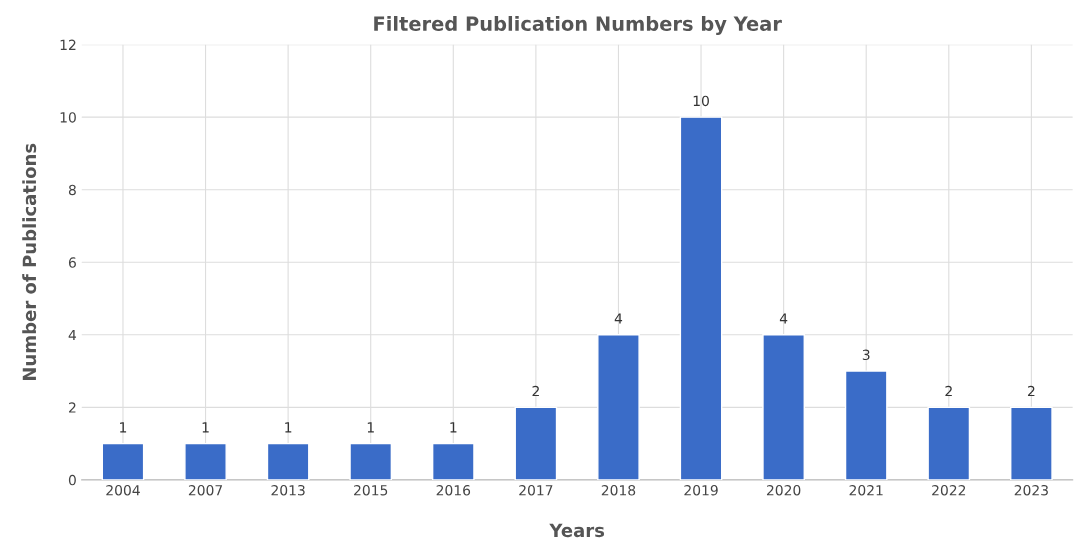  I want to click on x-tick-label: 2021, so click(866, 490).